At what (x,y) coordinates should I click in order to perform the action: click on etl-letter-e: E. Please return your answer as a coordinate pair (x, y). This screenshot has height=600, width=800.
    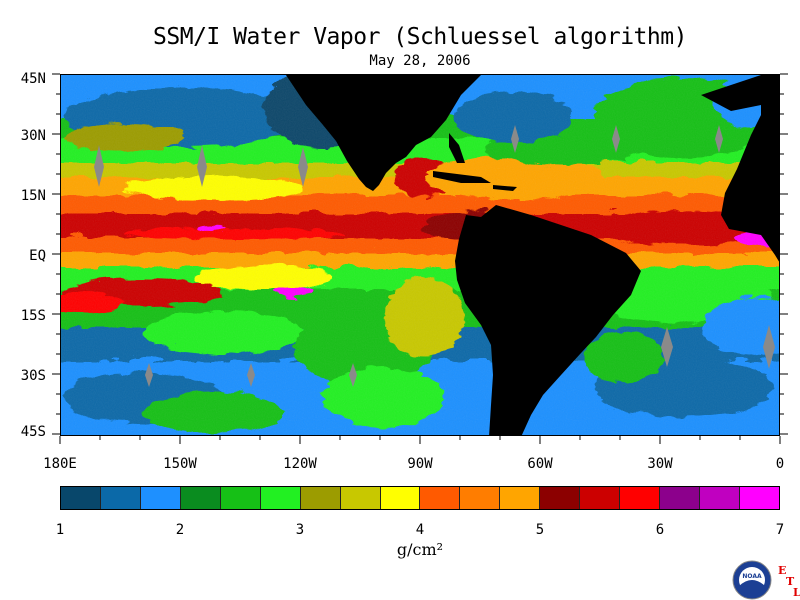
    Looking at the image, I should click on (782, 570).